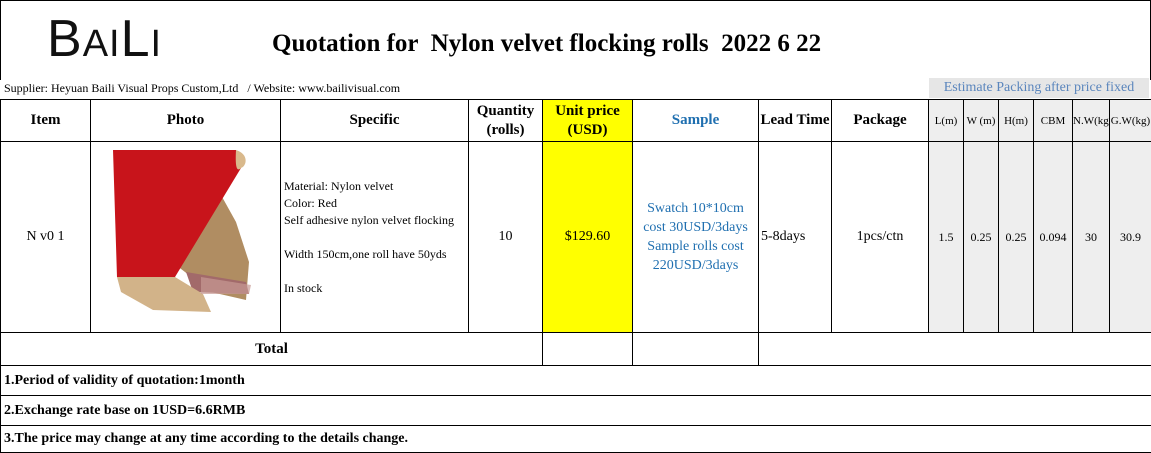 The height and width of the screenshot is (453, 1151). What do you see at coordinates (186, 121) in the screenshot?
I see `col-photo: Photo` at bounding box center [186, 121].